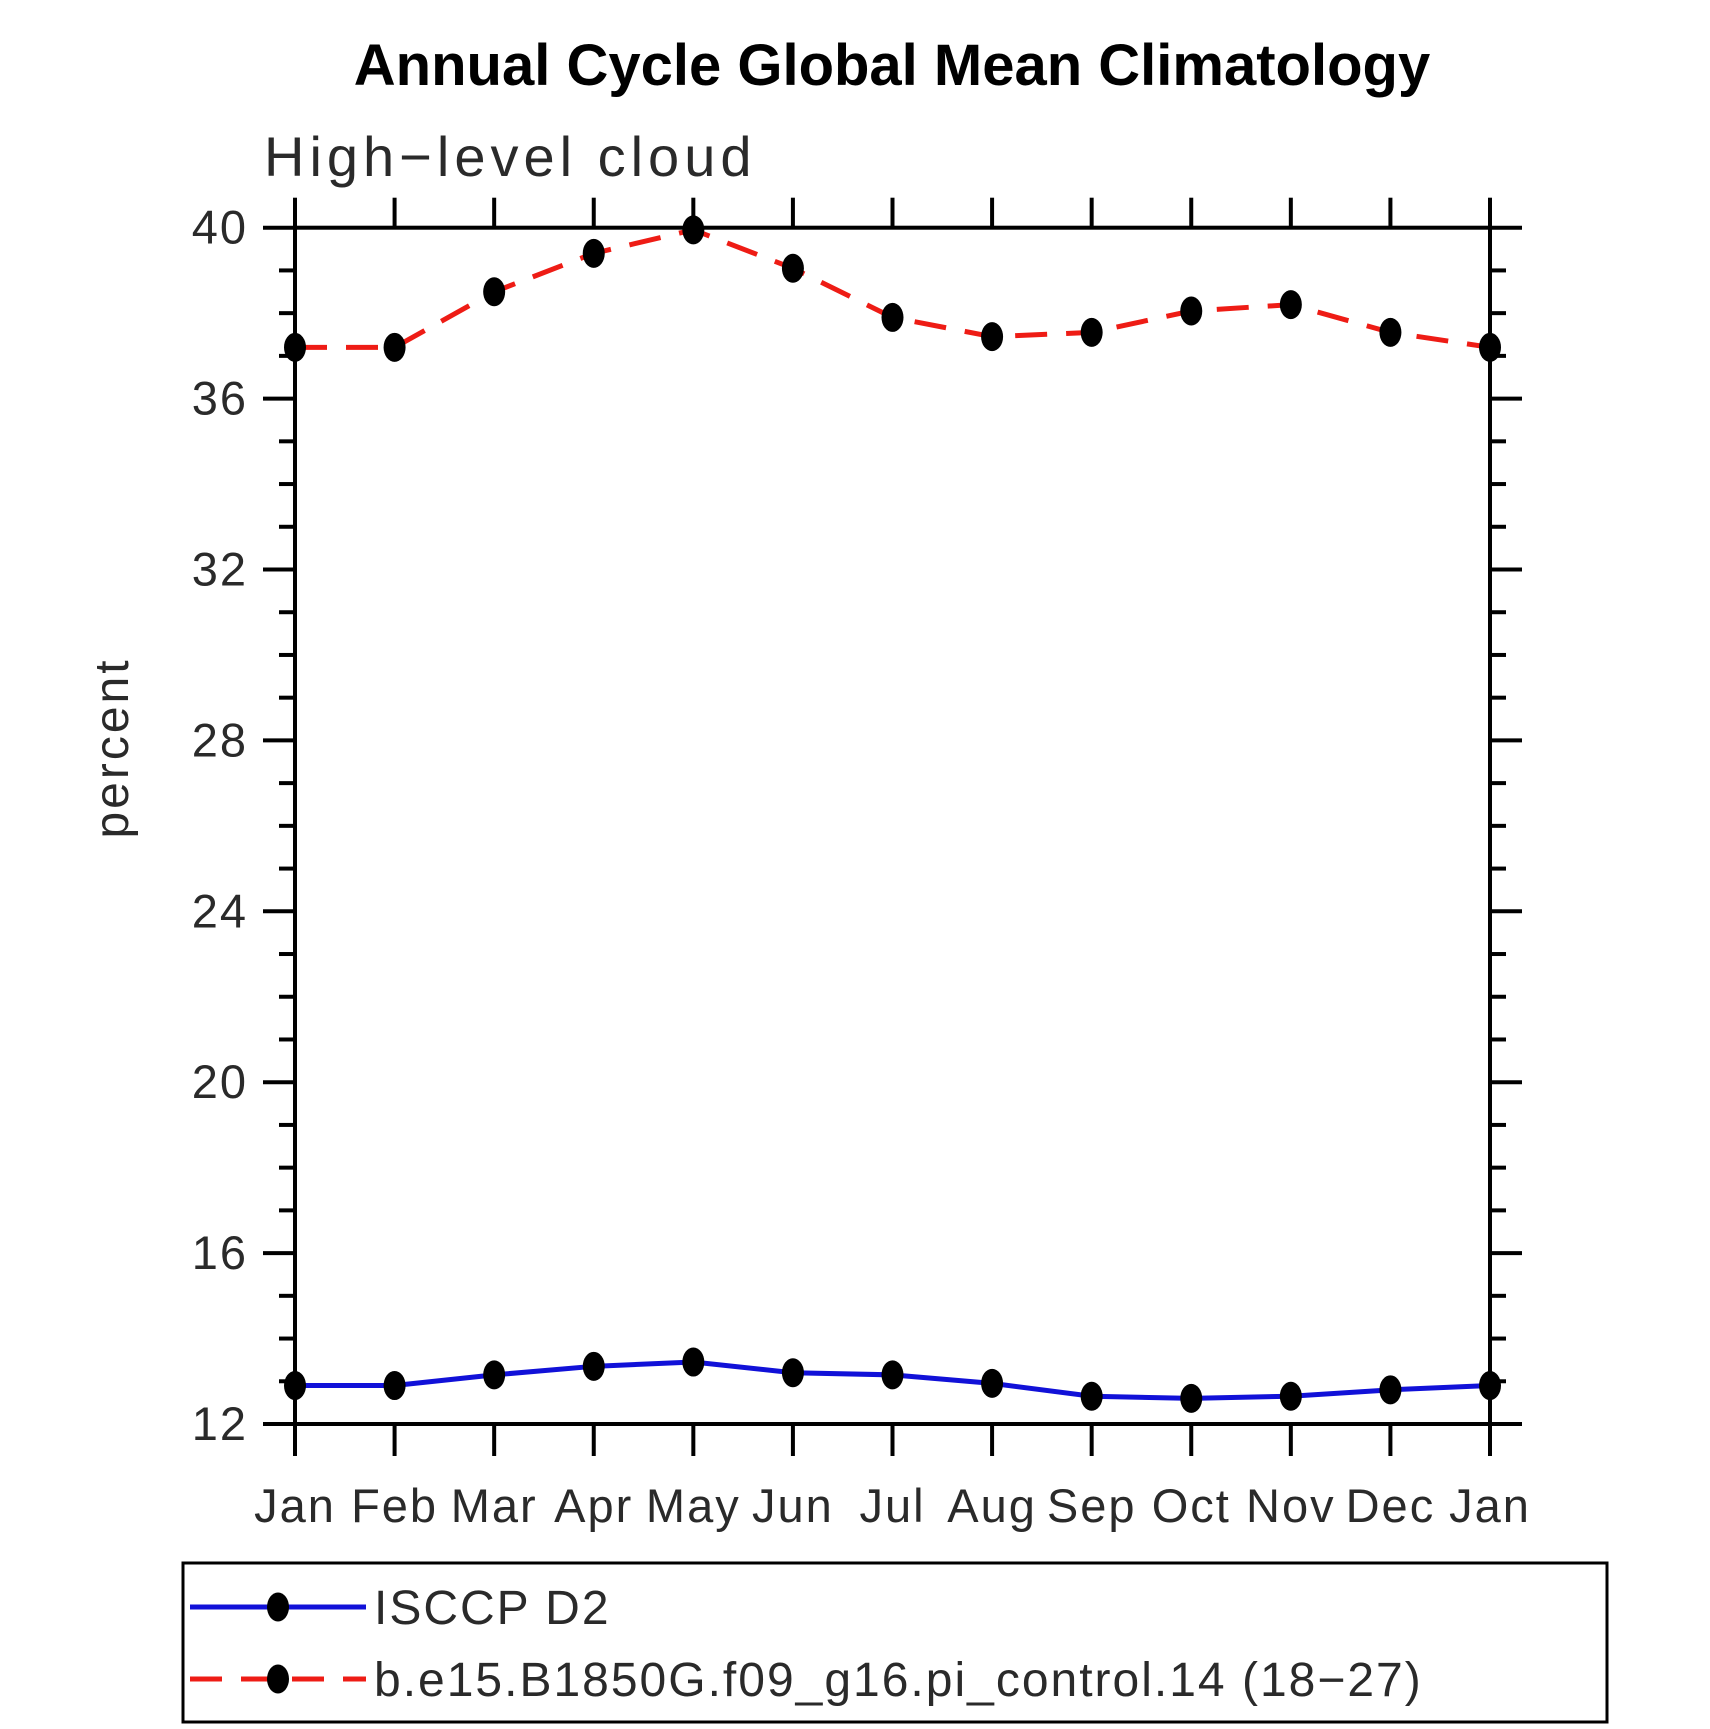  What do you see at coordinates (220, 569) in the screenshot?
I see `y-tick-label: 32` at bounding box center [220, 569].